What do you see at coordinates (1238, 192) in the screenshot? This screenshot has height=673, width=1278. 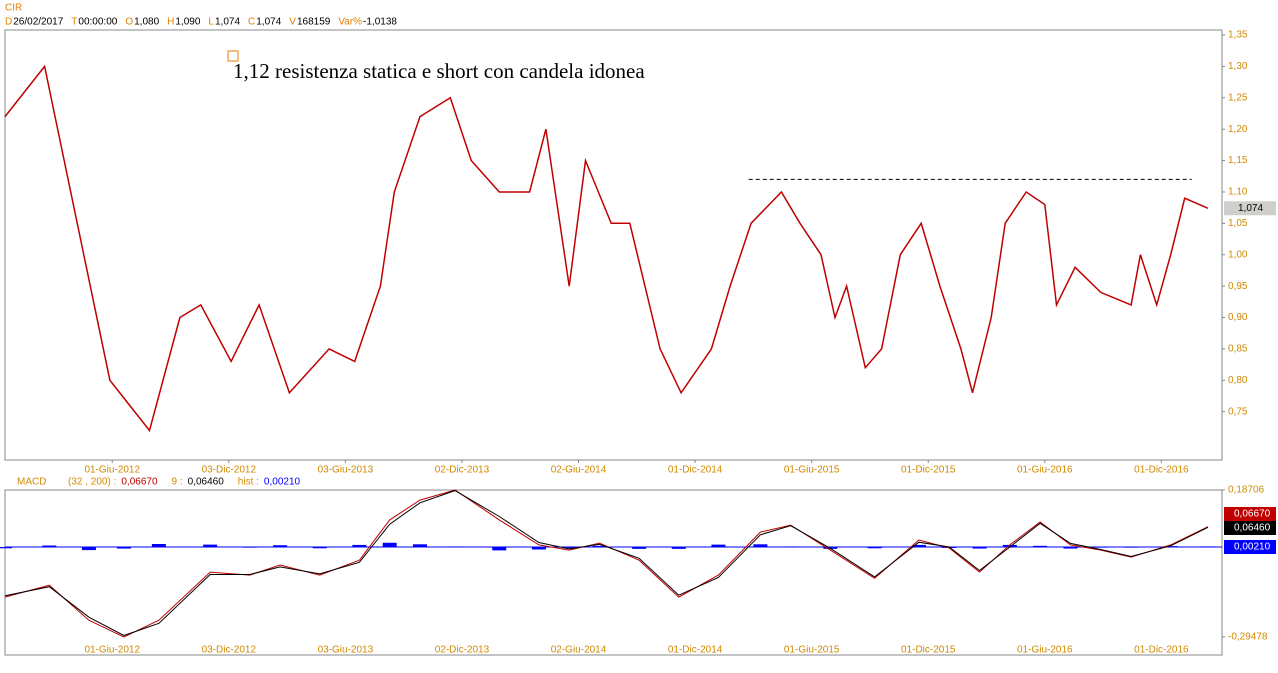 I see `y-tick-label: 1,10` at bounding box center [1238, 192].